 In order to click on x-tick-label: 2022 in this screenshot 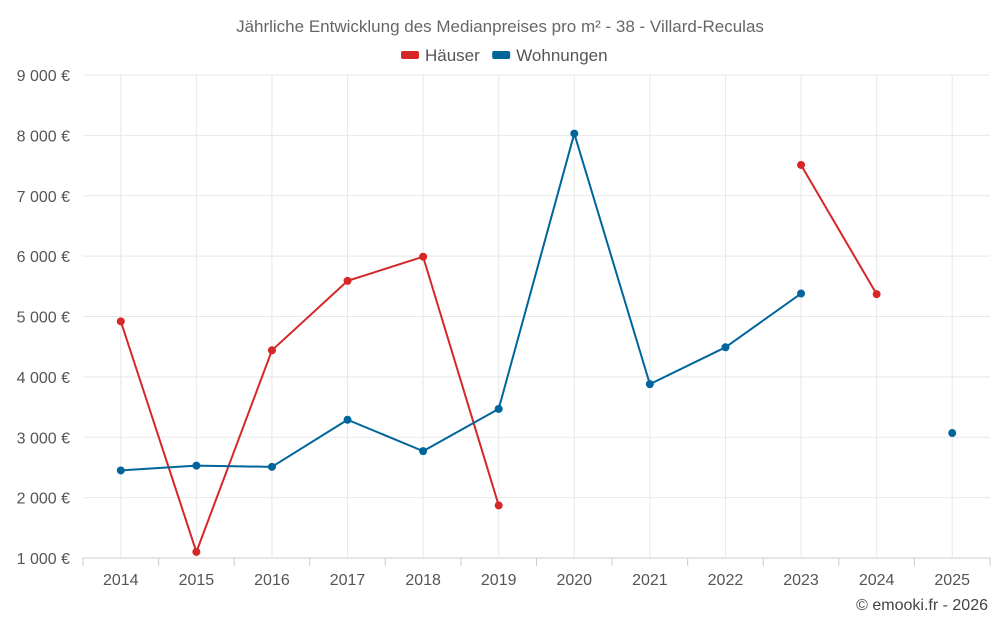, I will do `click(726, 580)`.